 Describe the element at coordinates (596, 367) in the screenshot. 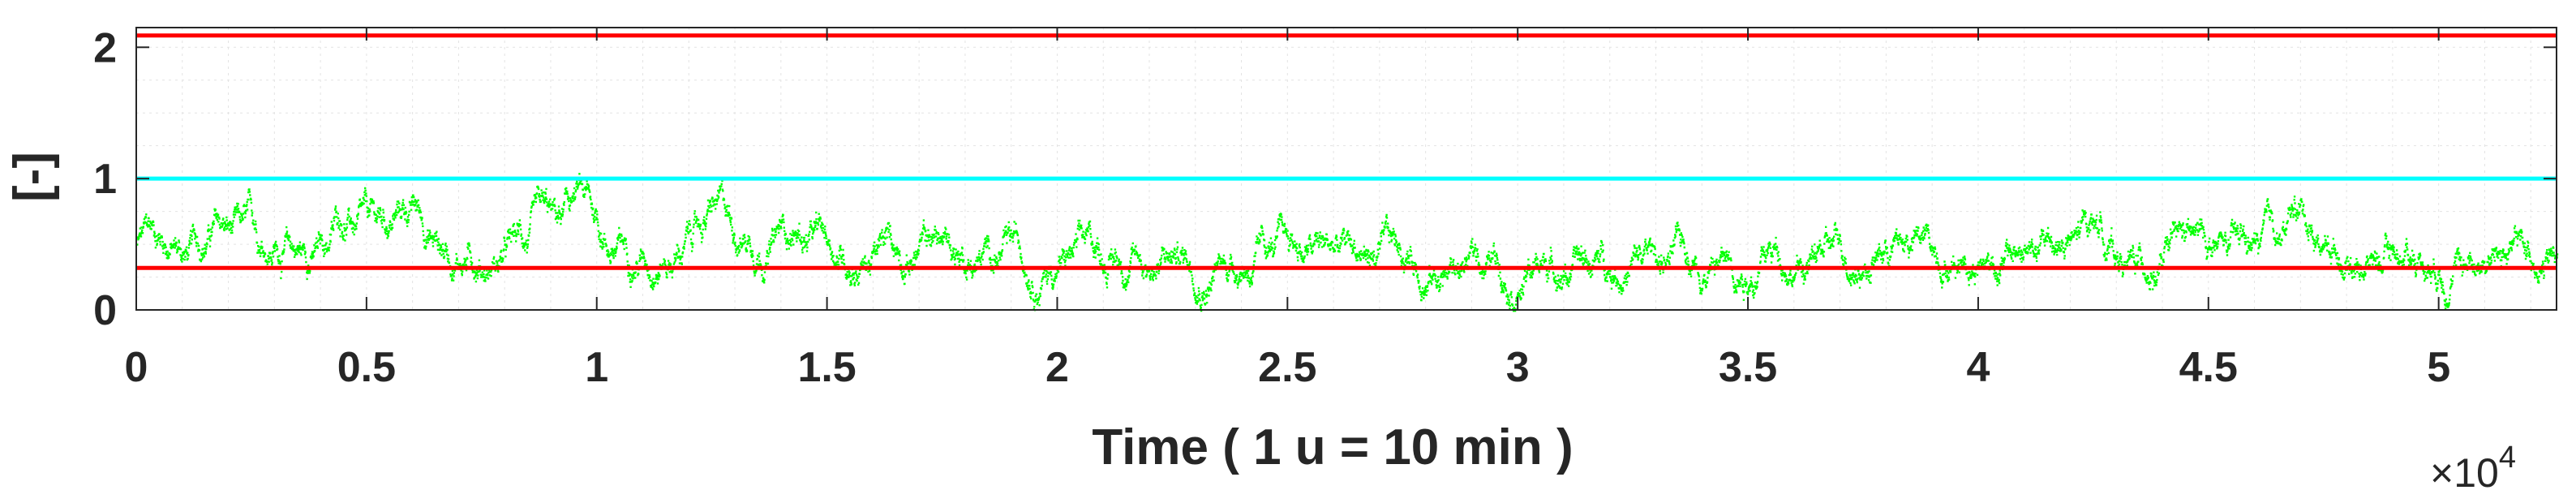

I see `x-tick-label: 1` at that location.